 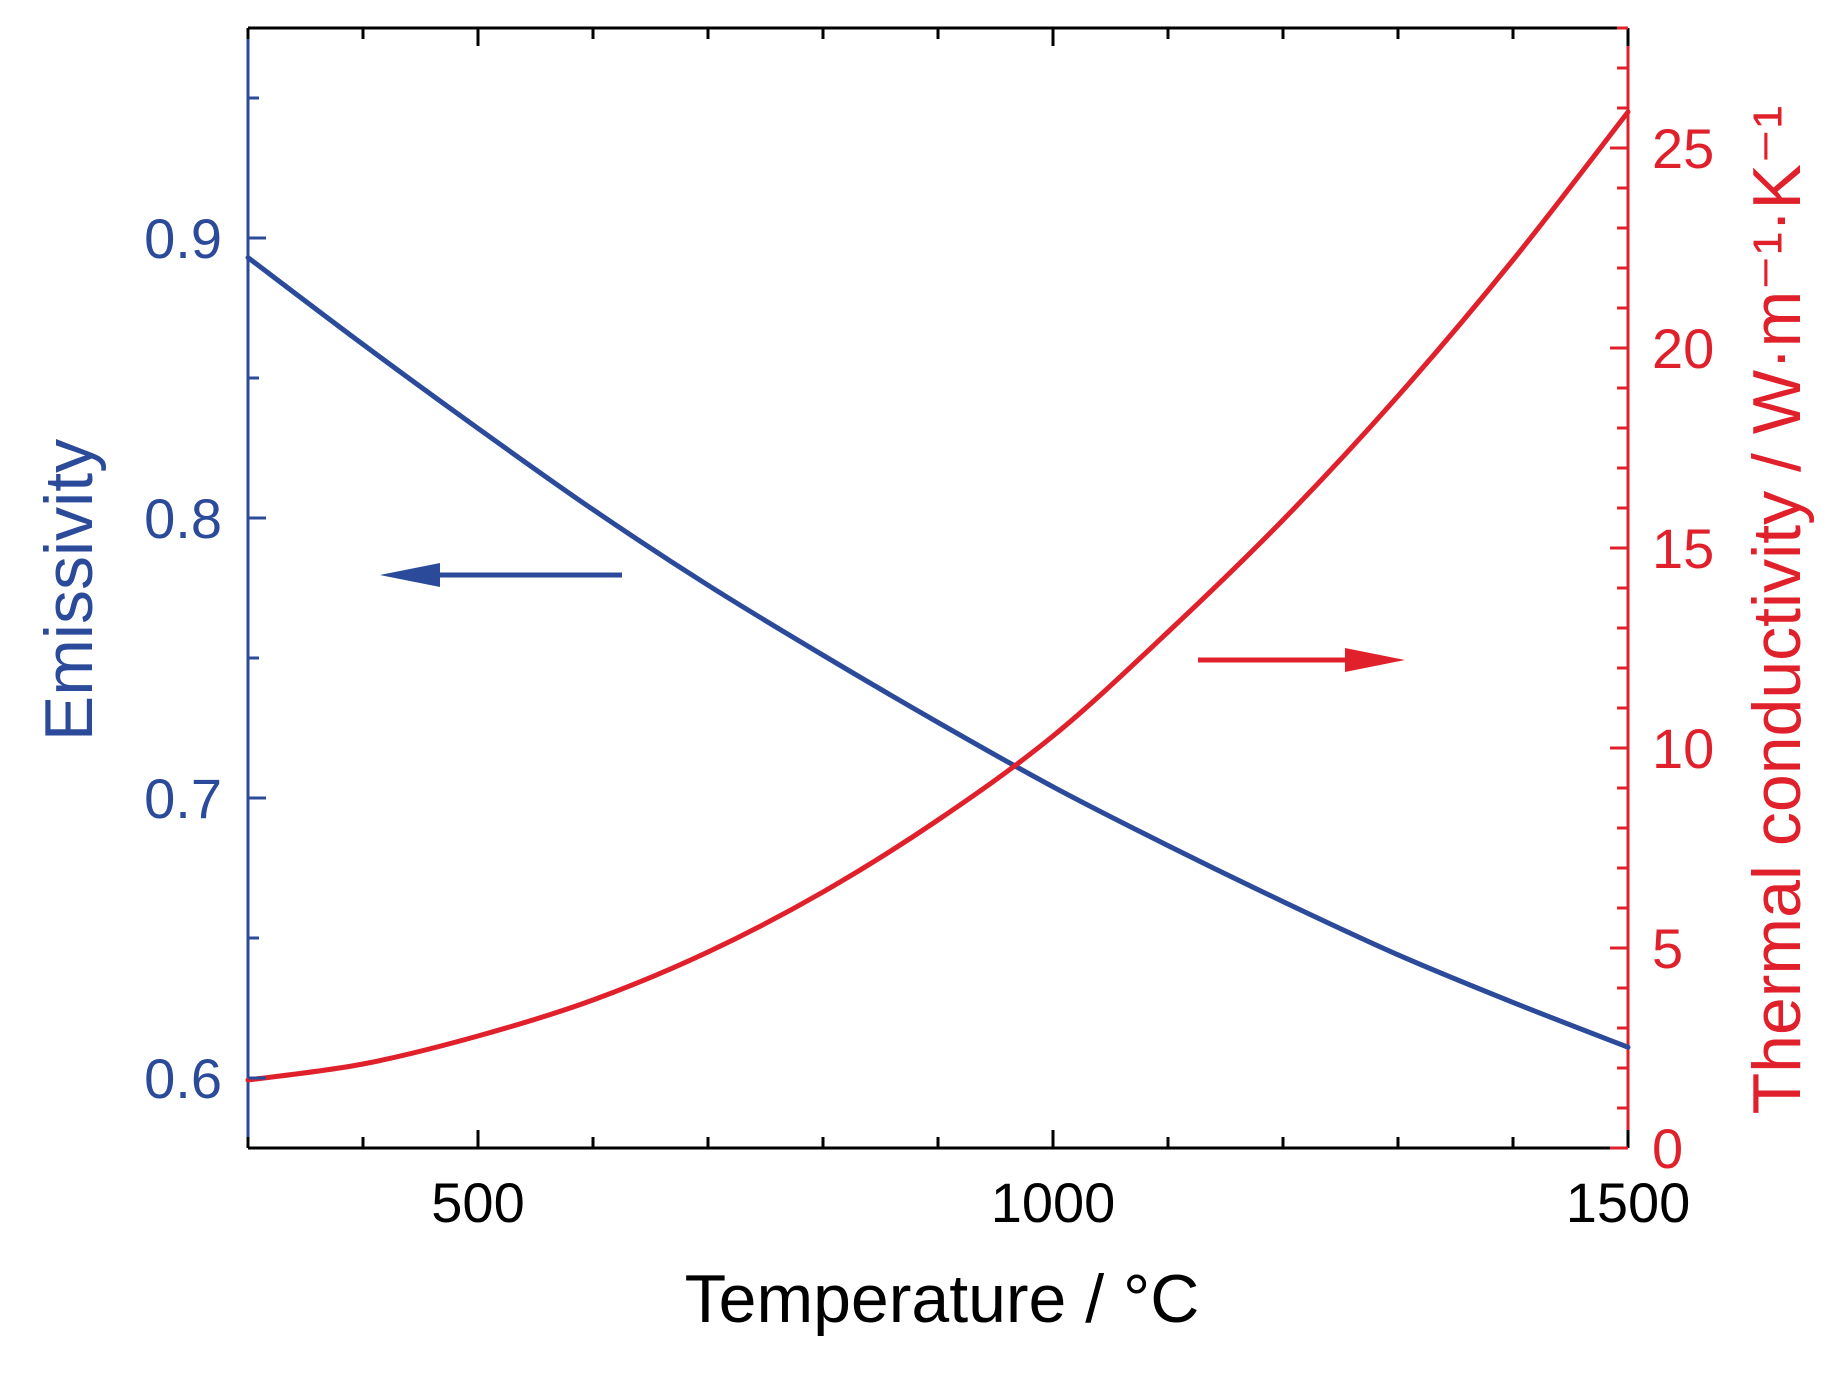 What do you see at coordinates (1683, 748) in the screenshot?
I see `right-y-tick-label: 10` at bounding box center [1683, 748].